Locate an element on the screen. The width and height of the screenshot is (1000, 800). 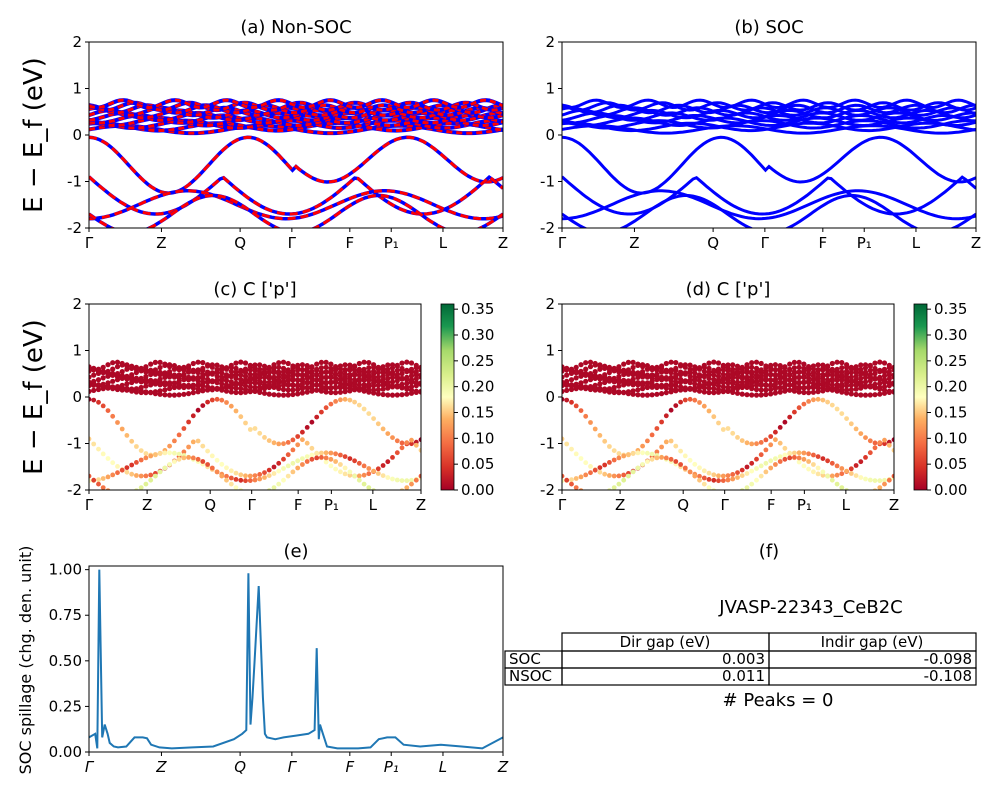
panel-a-band-line is located at coordinates (296, 210).